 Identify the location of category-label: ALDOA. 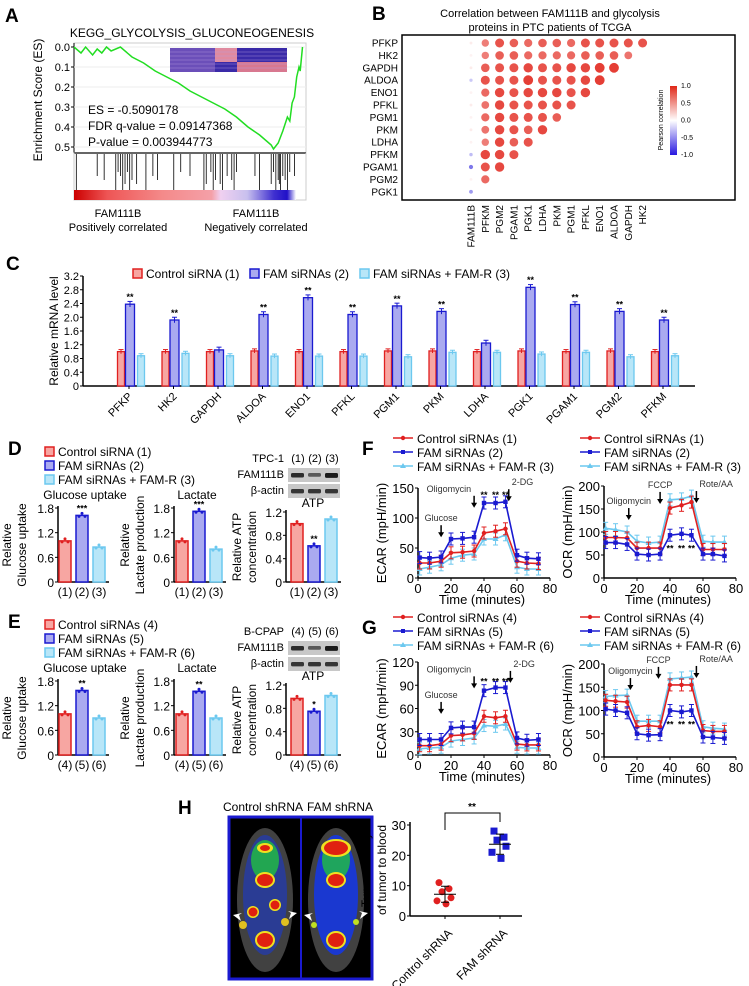
(251, 407).